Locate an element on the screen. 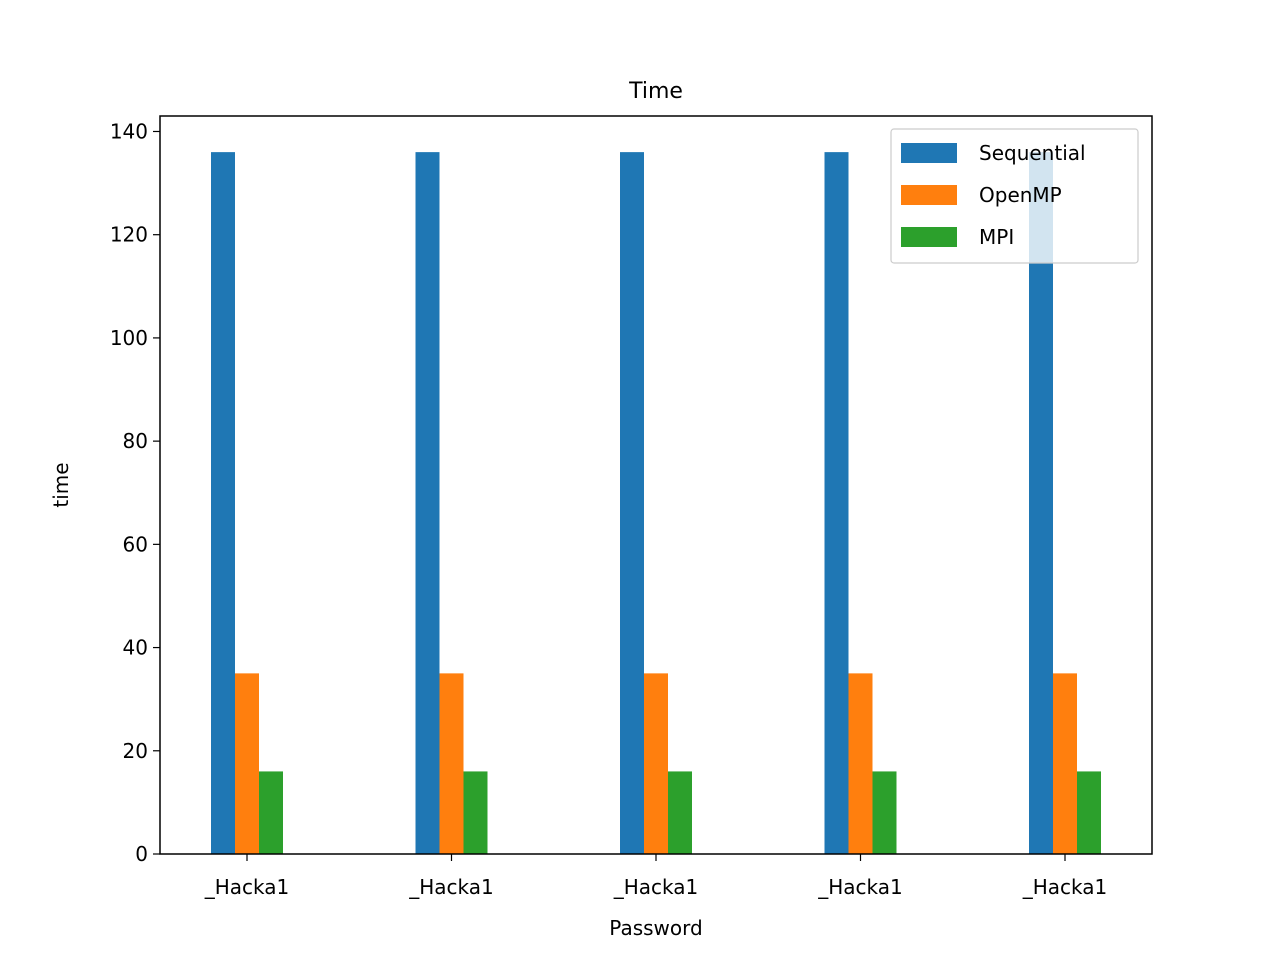 The width and height of the screenshot is (1280, 960). y-tick-label: 20 is located at coordinates (135, 751).